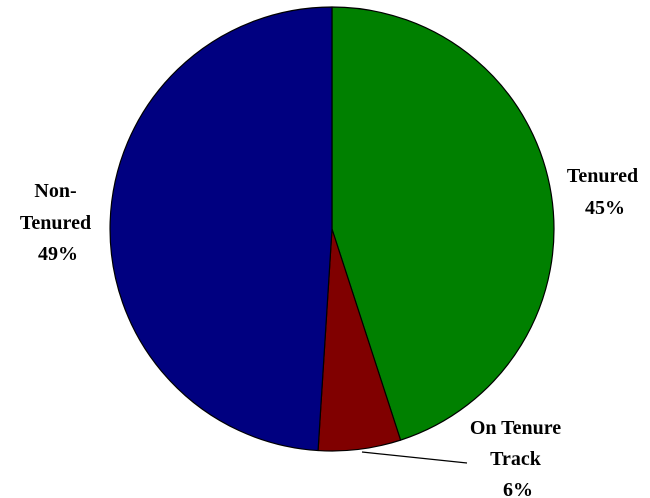  What do you see at coordinates (515, 428) in the screenshot?
I see `on-tenure-track-label-line-1: On Tenure` at bounding box center [515, 428].